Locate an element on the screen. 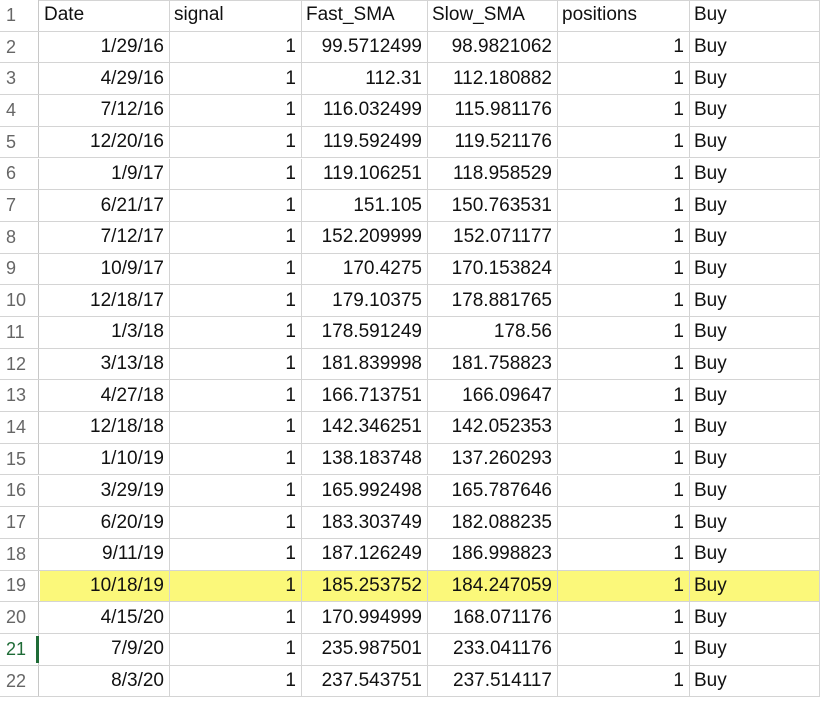 This screenshot has height=708, width=820. cell-fast-sma: 151.105 is located at coordinates (365, 205).